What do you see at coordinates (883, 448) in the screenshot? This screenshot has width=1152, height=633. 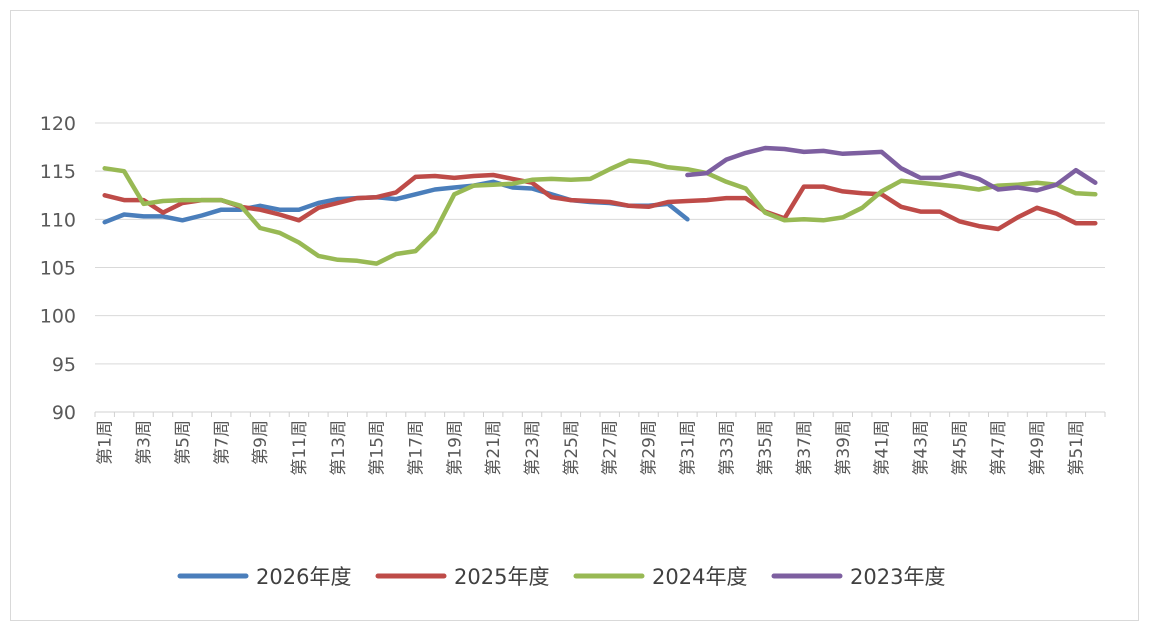 I see `x-tick-label: 第41周` at bounding box center [883, 448].